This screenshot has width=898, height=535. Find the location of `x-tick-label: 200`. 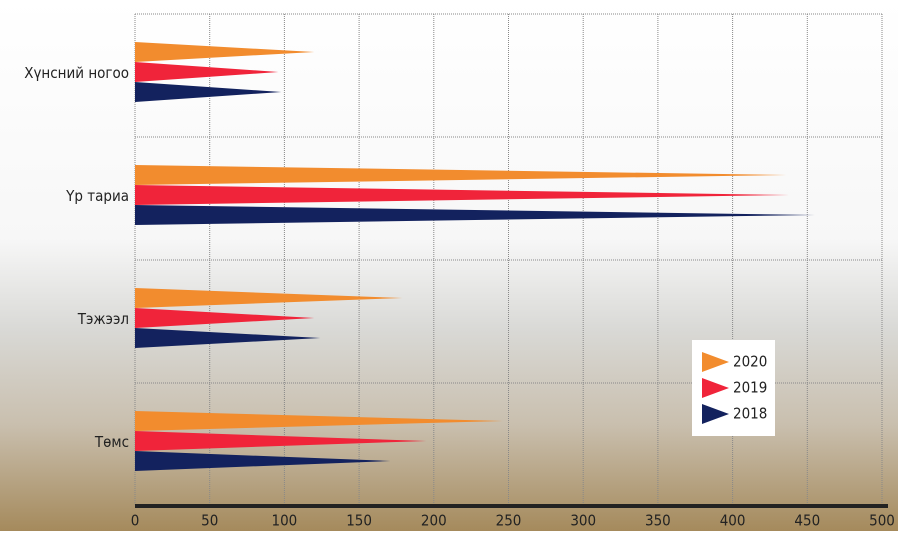

x-tick-label: 200 is located at coordinates (434, 521).